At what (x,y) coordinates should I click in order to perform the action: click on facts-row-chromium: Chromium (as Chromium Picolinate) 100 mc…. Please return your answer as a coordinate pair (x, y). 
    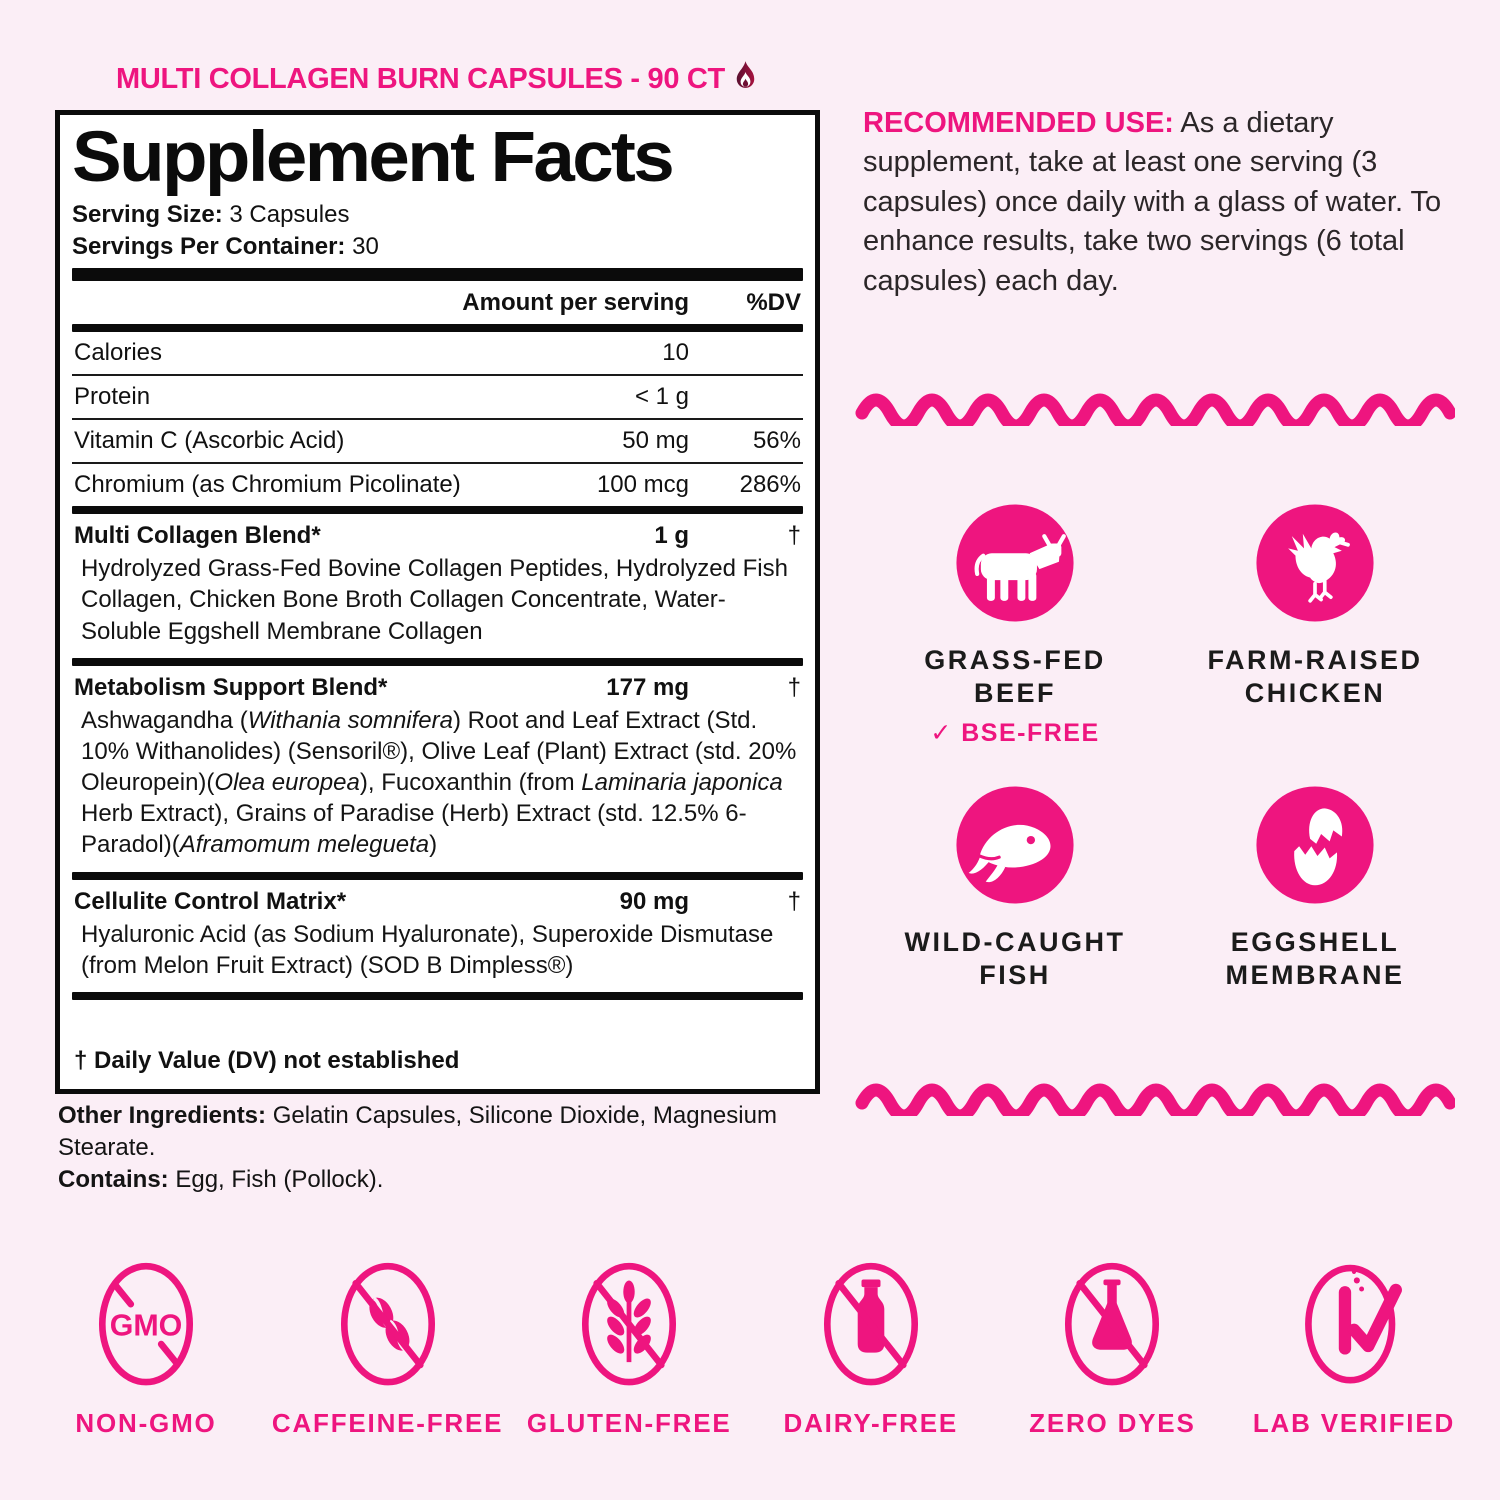
    Looking at the image, I should click on (437, 485).